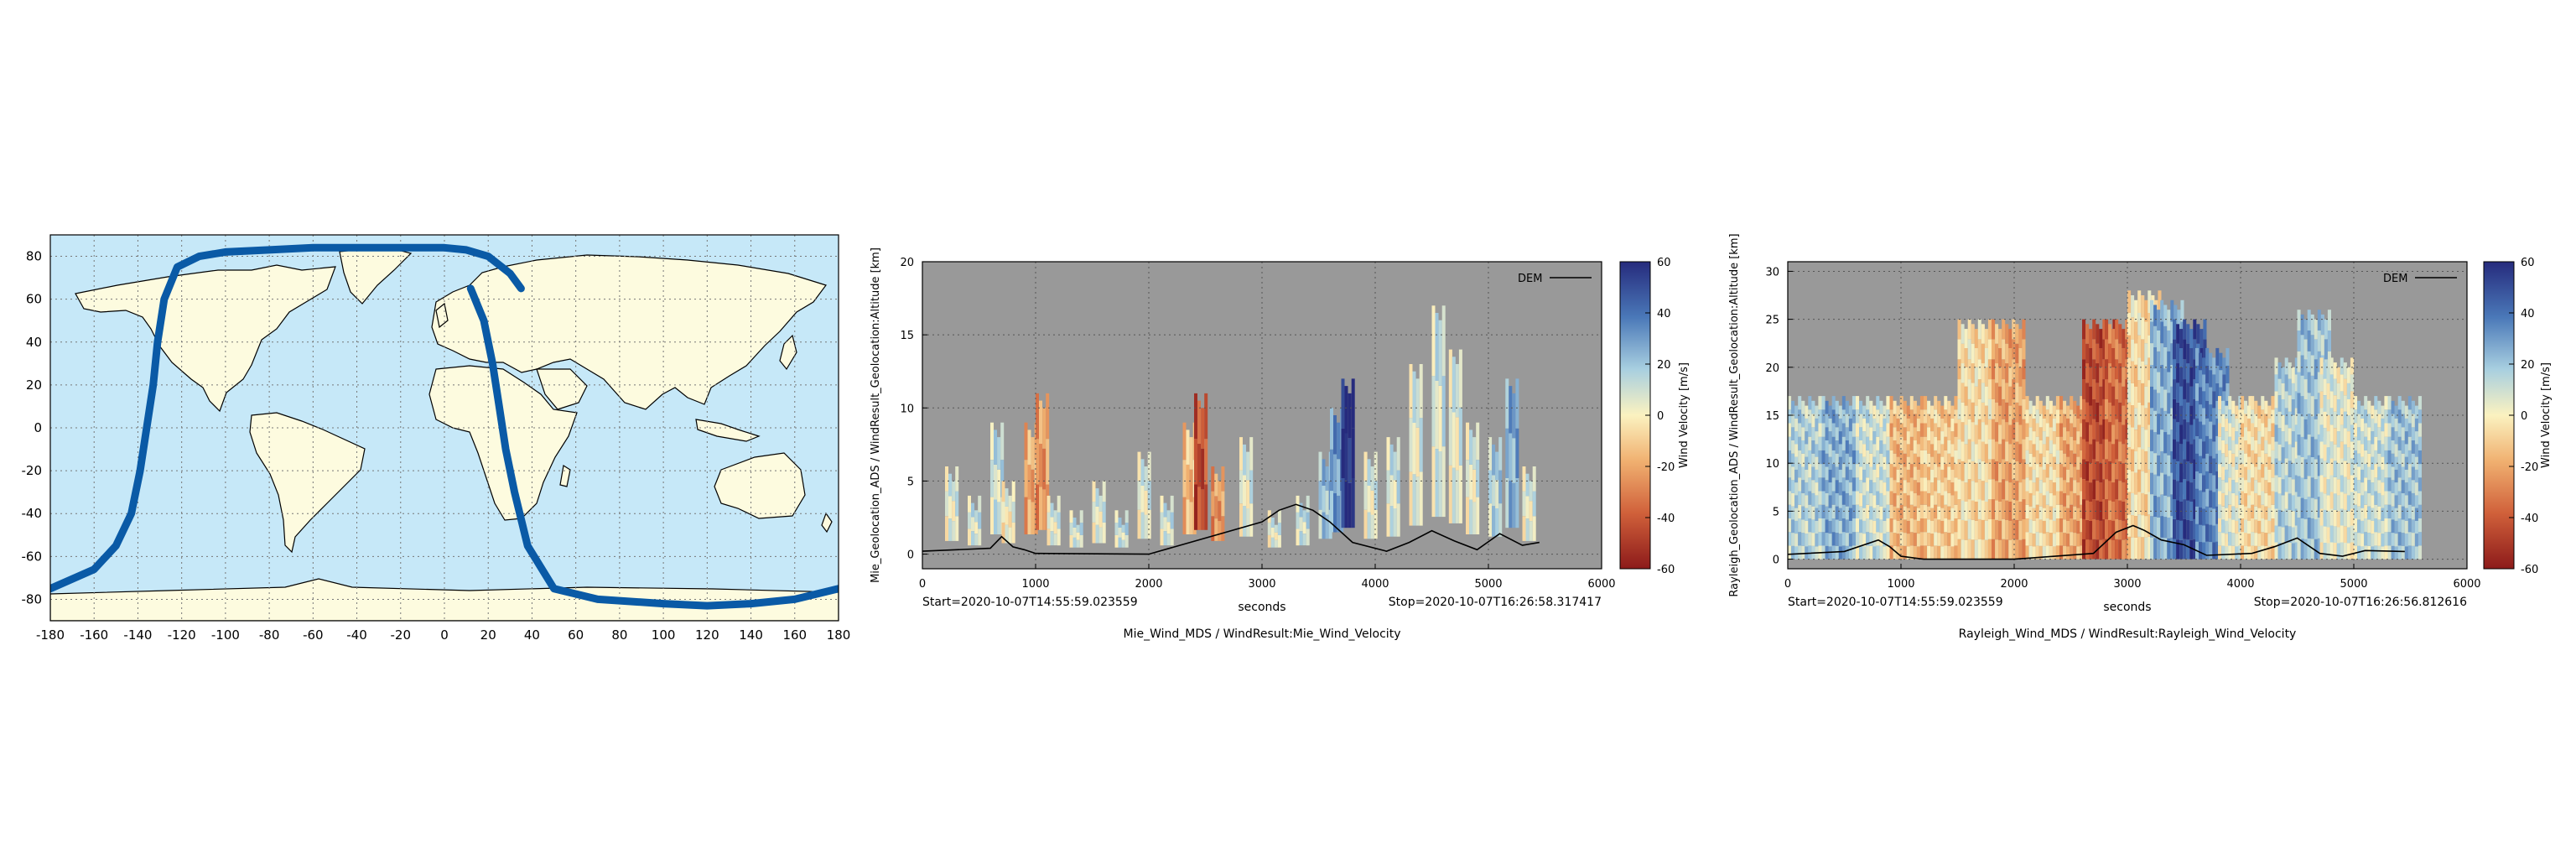  I want to click on rayleigh-grid, so click(2127, 415).